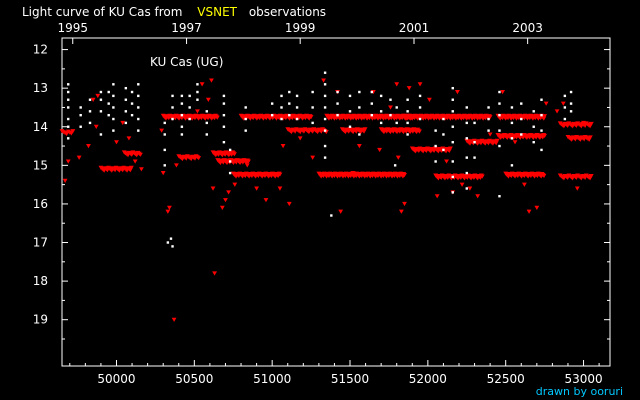 The width and height of the screenshot is (640, 400). What do you see at coordinates (217, 12) in the screenshot?
I see `header-title-highlight: VSNET` at bounding box center [217, 12].